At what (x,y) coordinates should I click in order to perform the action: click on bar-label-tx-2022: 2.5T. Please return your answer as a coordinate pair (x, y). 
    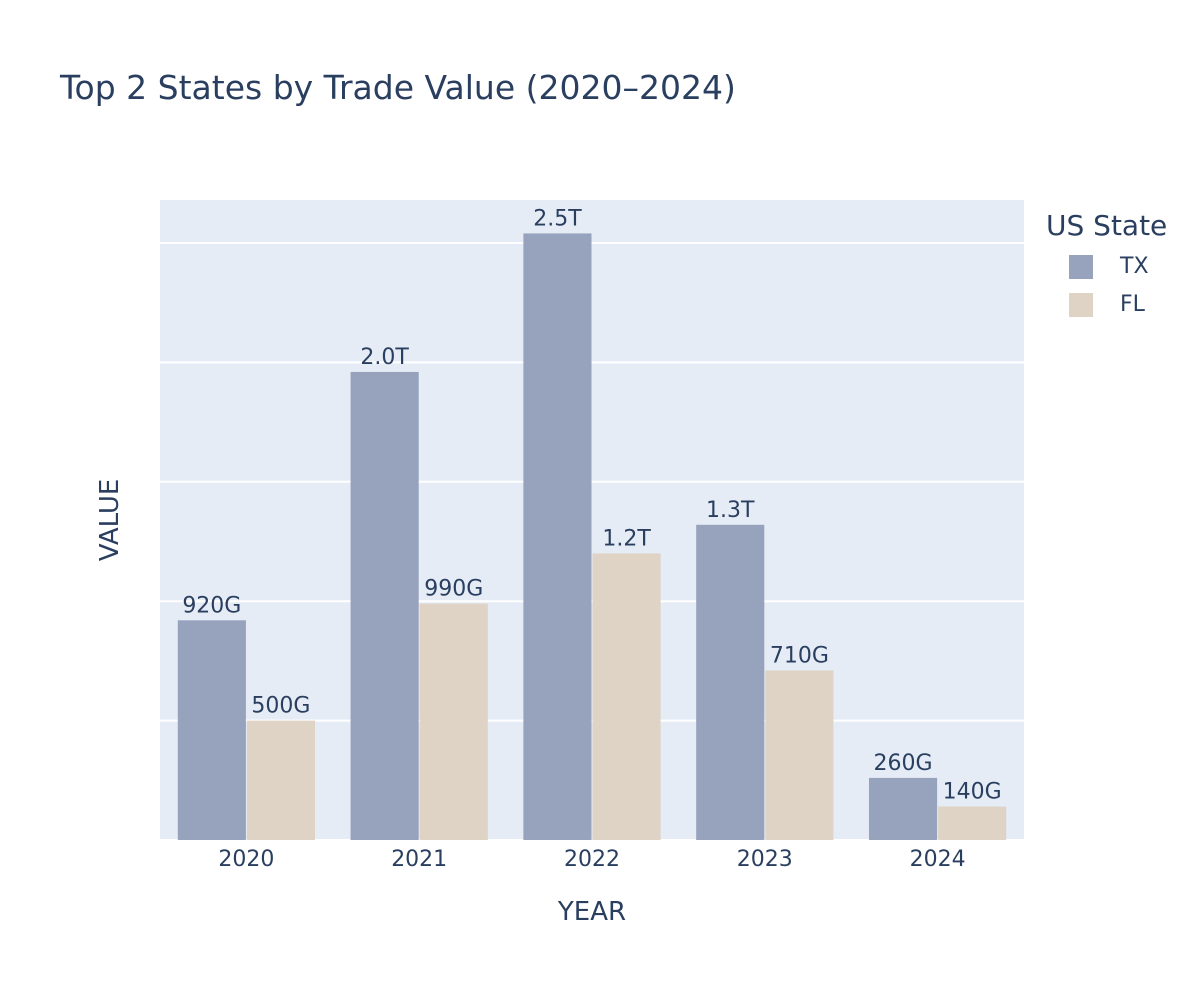
    Looking at the image, I should click on (557, 218).